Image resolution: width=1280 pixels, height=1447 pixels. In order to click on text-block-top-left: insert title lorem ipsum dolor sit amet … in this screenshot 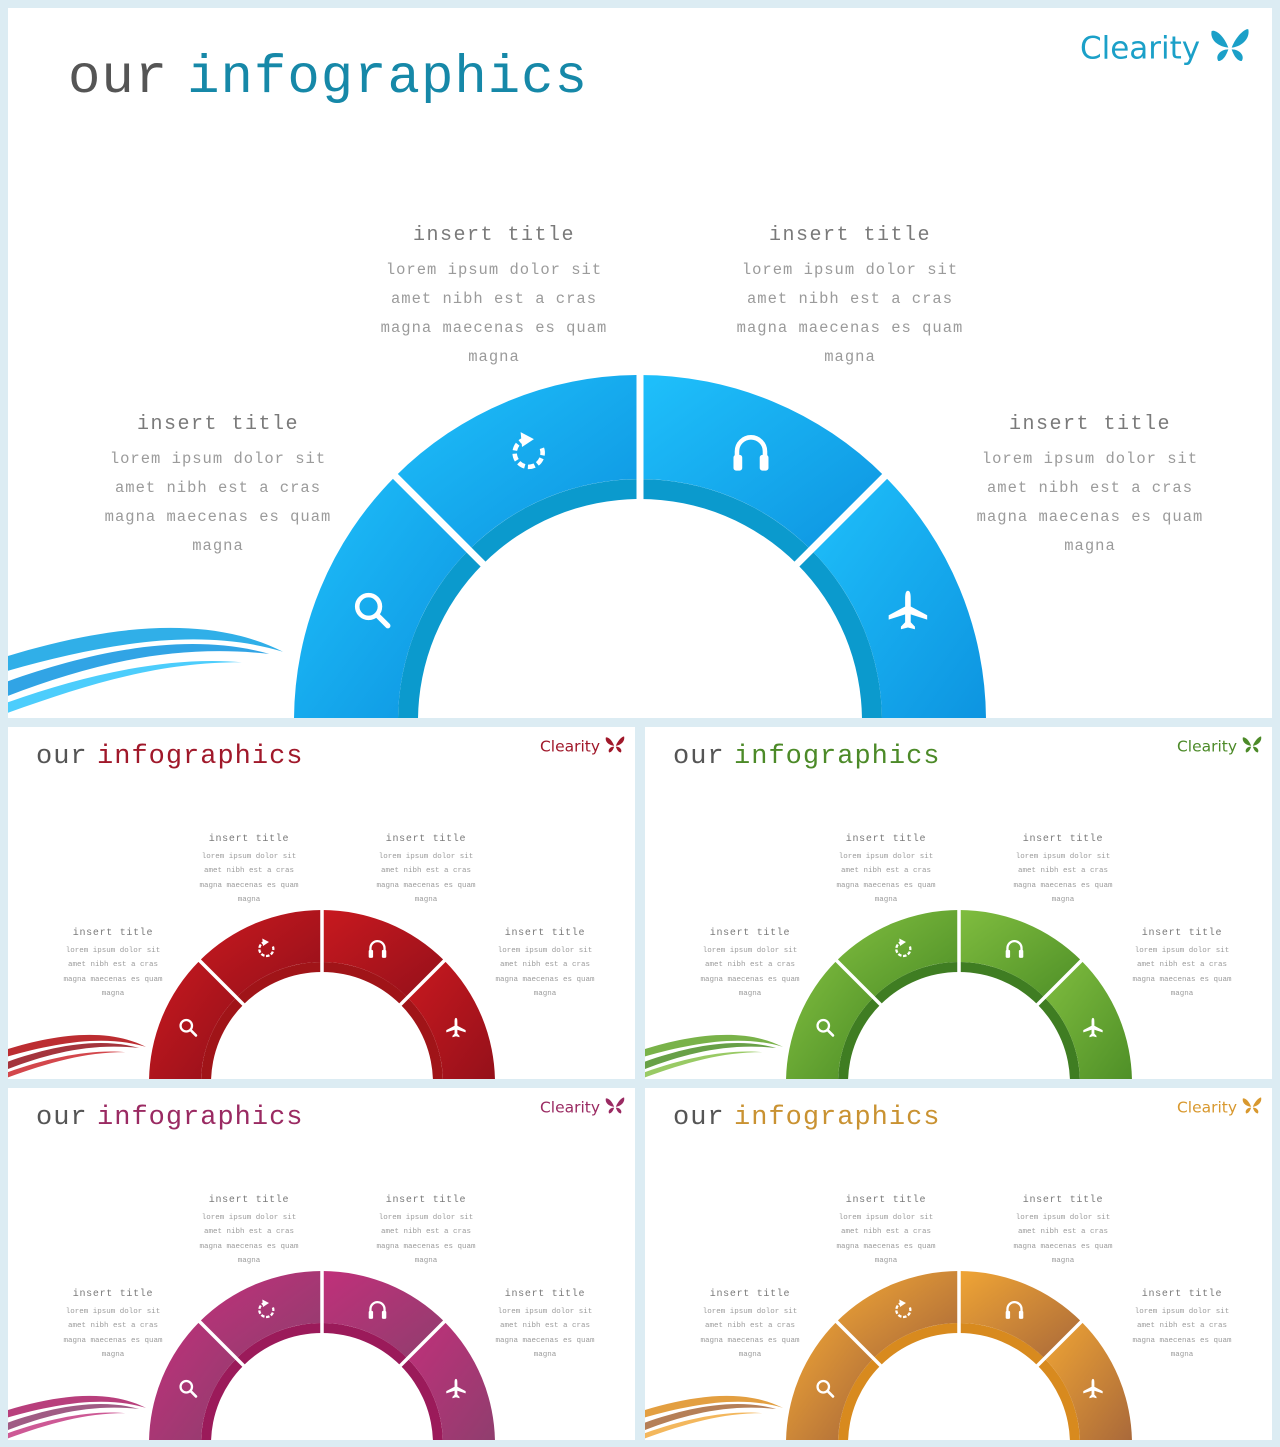, I will do `click(249, 1231)`.